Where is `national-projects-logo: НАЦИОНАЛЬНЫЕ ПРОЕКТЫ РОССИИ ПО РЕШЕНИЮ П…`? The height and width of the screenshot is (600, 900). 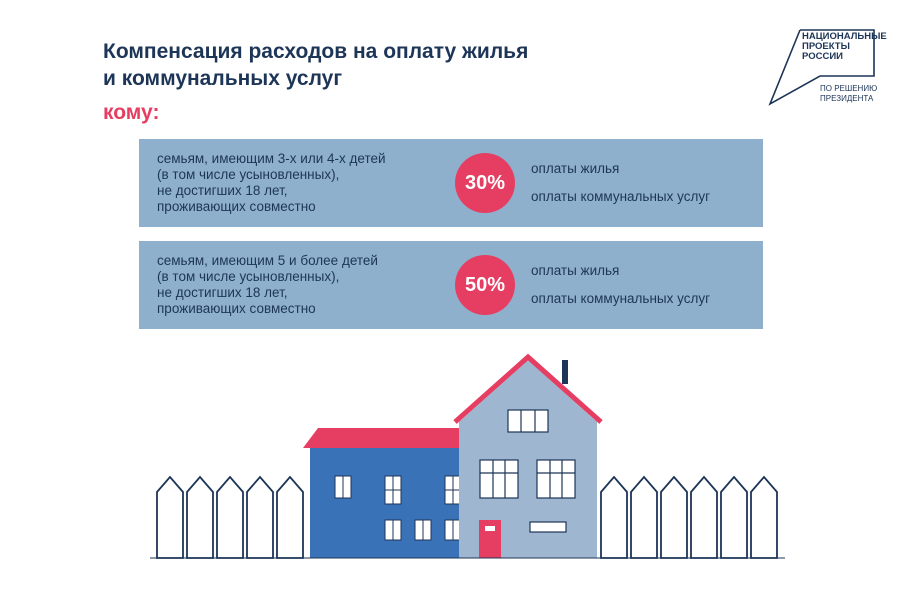
national-projects-logo: НАЦИОНАЛЬНЫЕ ПРОЕКТЫ РОССИИ ПО РЕШЕНИЮ П… is located at coordinates (826, 67).